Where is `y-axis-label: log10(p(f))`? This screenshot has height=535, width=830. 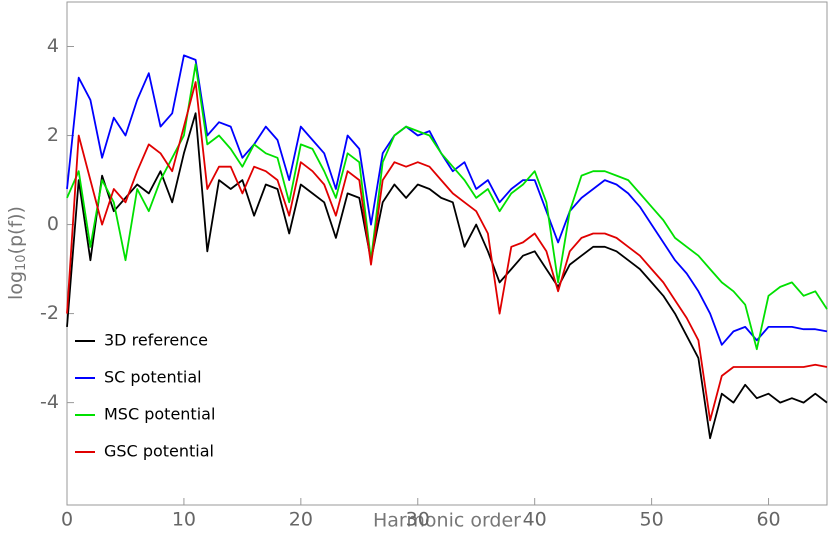 y-axis-label: log10(p(f)) is located at coordinates (17, 253).